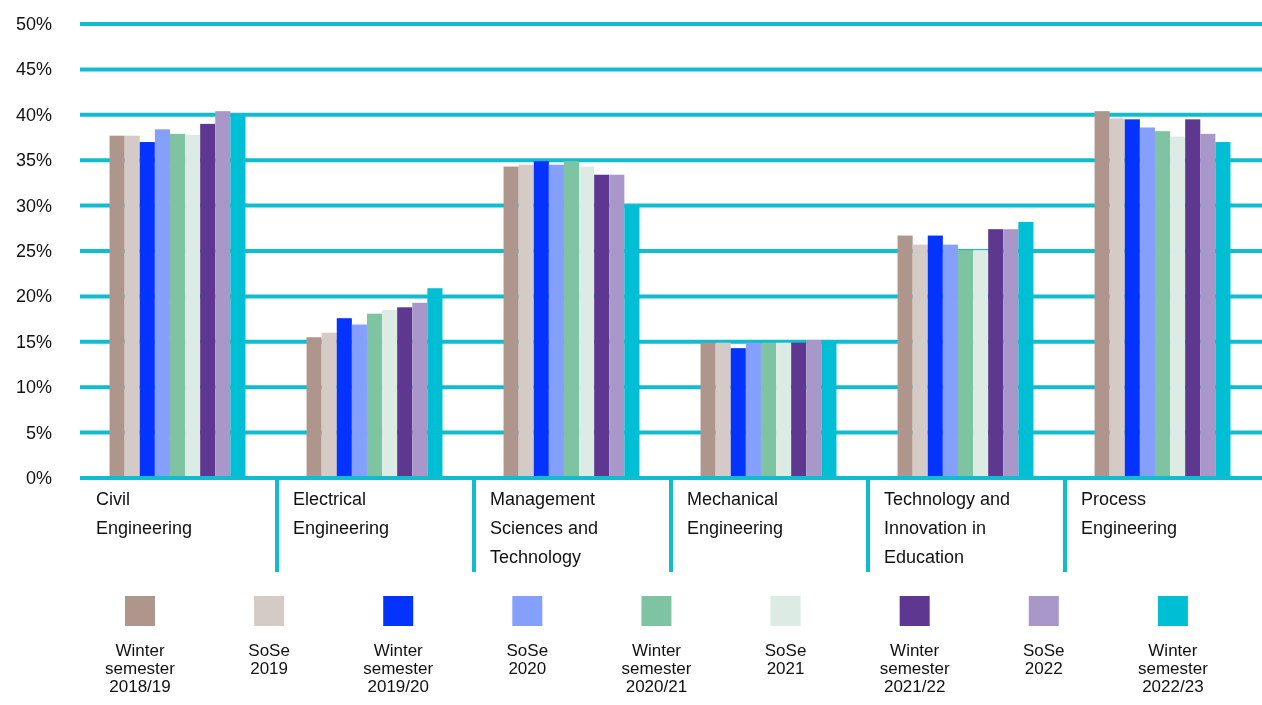 Image resolution: width=1262 pixels, height=705 pixels. Describe the element at coordinates (38, 432) in the screenshot. I see `y-tick-label: 5%` at that location.